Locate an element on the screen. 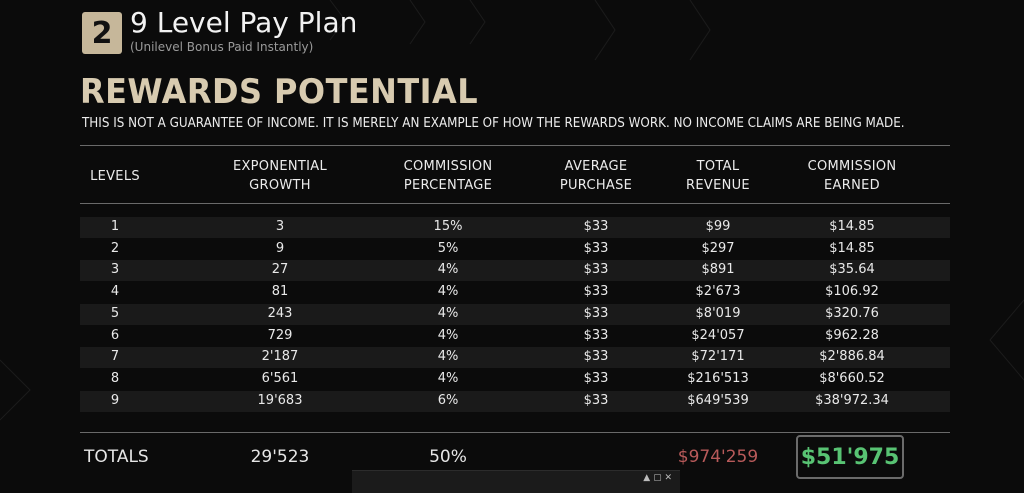 This screenshot has height=493, width=1024. table-row: 3 27 4% $33 $891 $35.64 is located at coordinates (515, 271).